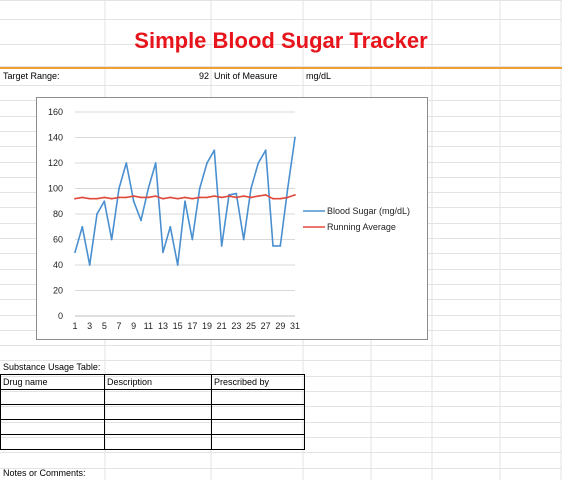 The height and width of the screenshot is (480, 562). What do you see at coordinates (319, 76) in the screenshot?
I see `unit-value: mg/dL` at bounding box center [319, 76].